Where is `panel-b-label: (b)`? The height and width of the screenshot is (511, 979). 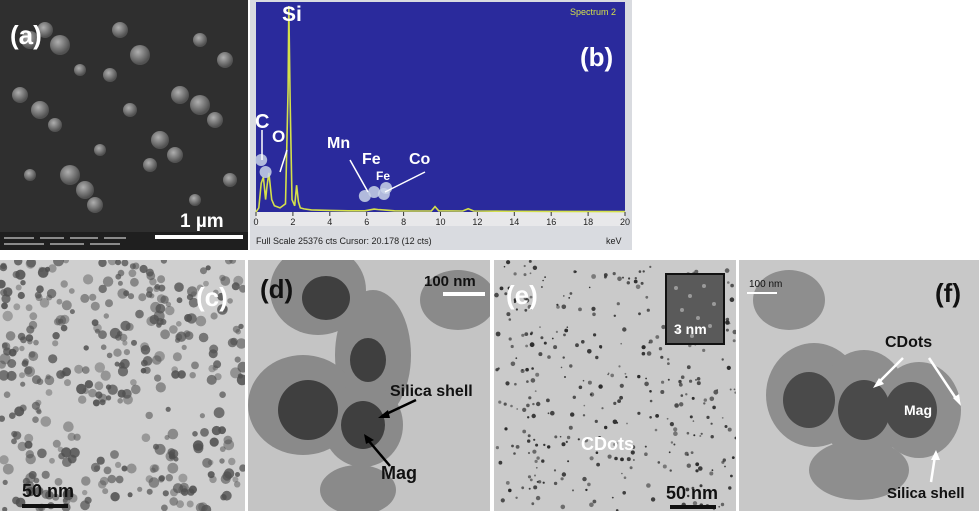
panel-b-label: (b) is located at coordinates (597, 57).